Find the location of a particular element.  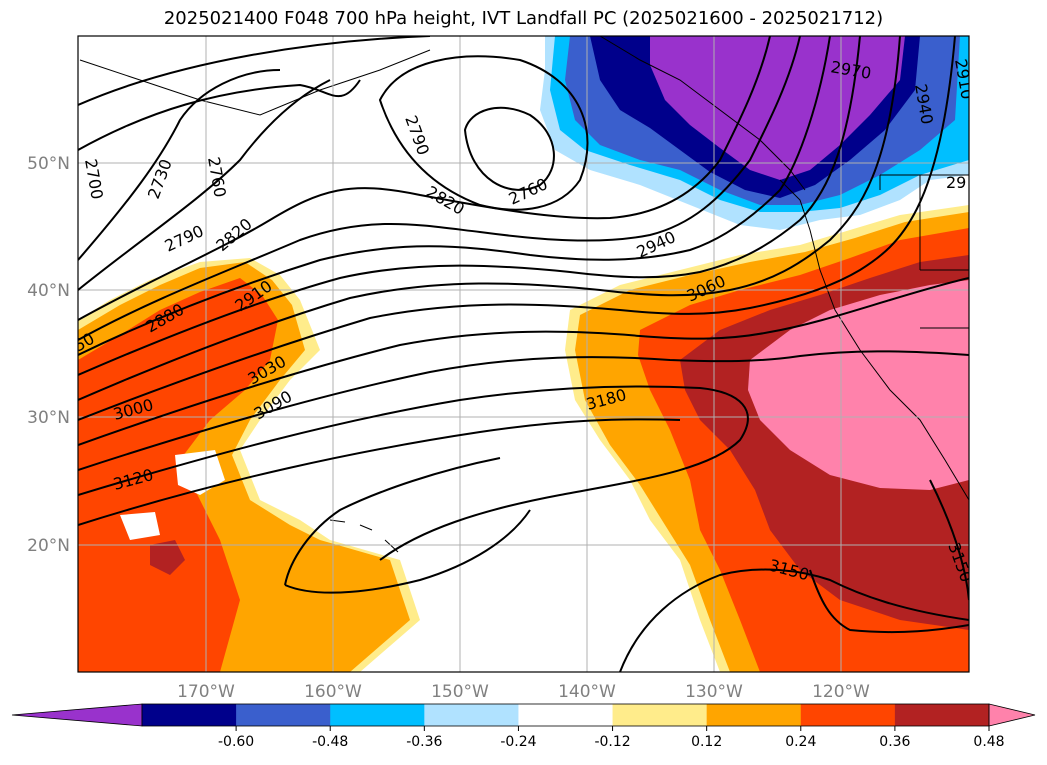

colorbar-tick-label: 0.12 is located at coordinates (706, 742).